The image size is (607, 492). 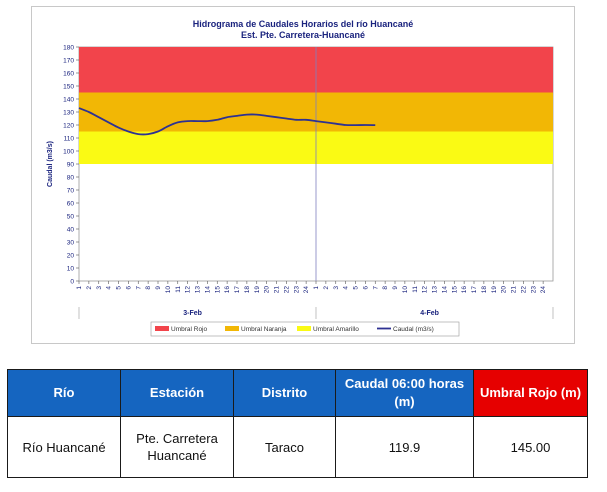 I want to click on y-tick-label: 80, so click(x=71, y=177).